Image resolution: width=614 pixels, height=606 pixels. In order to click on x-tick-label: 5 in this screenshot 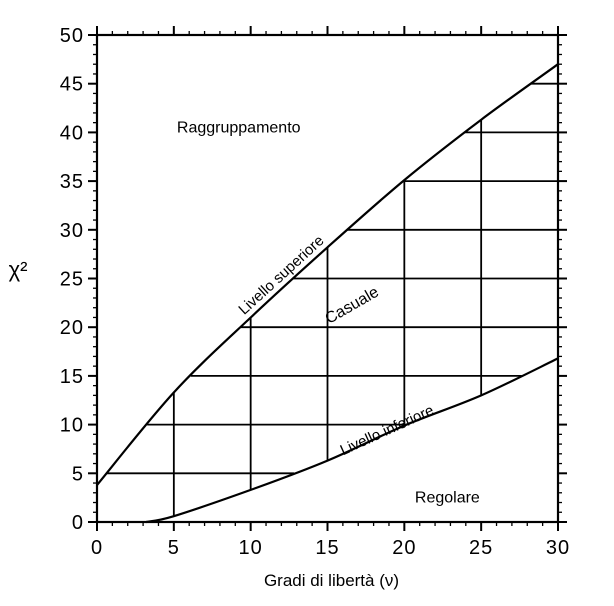, I will do `click(174, 548)`.